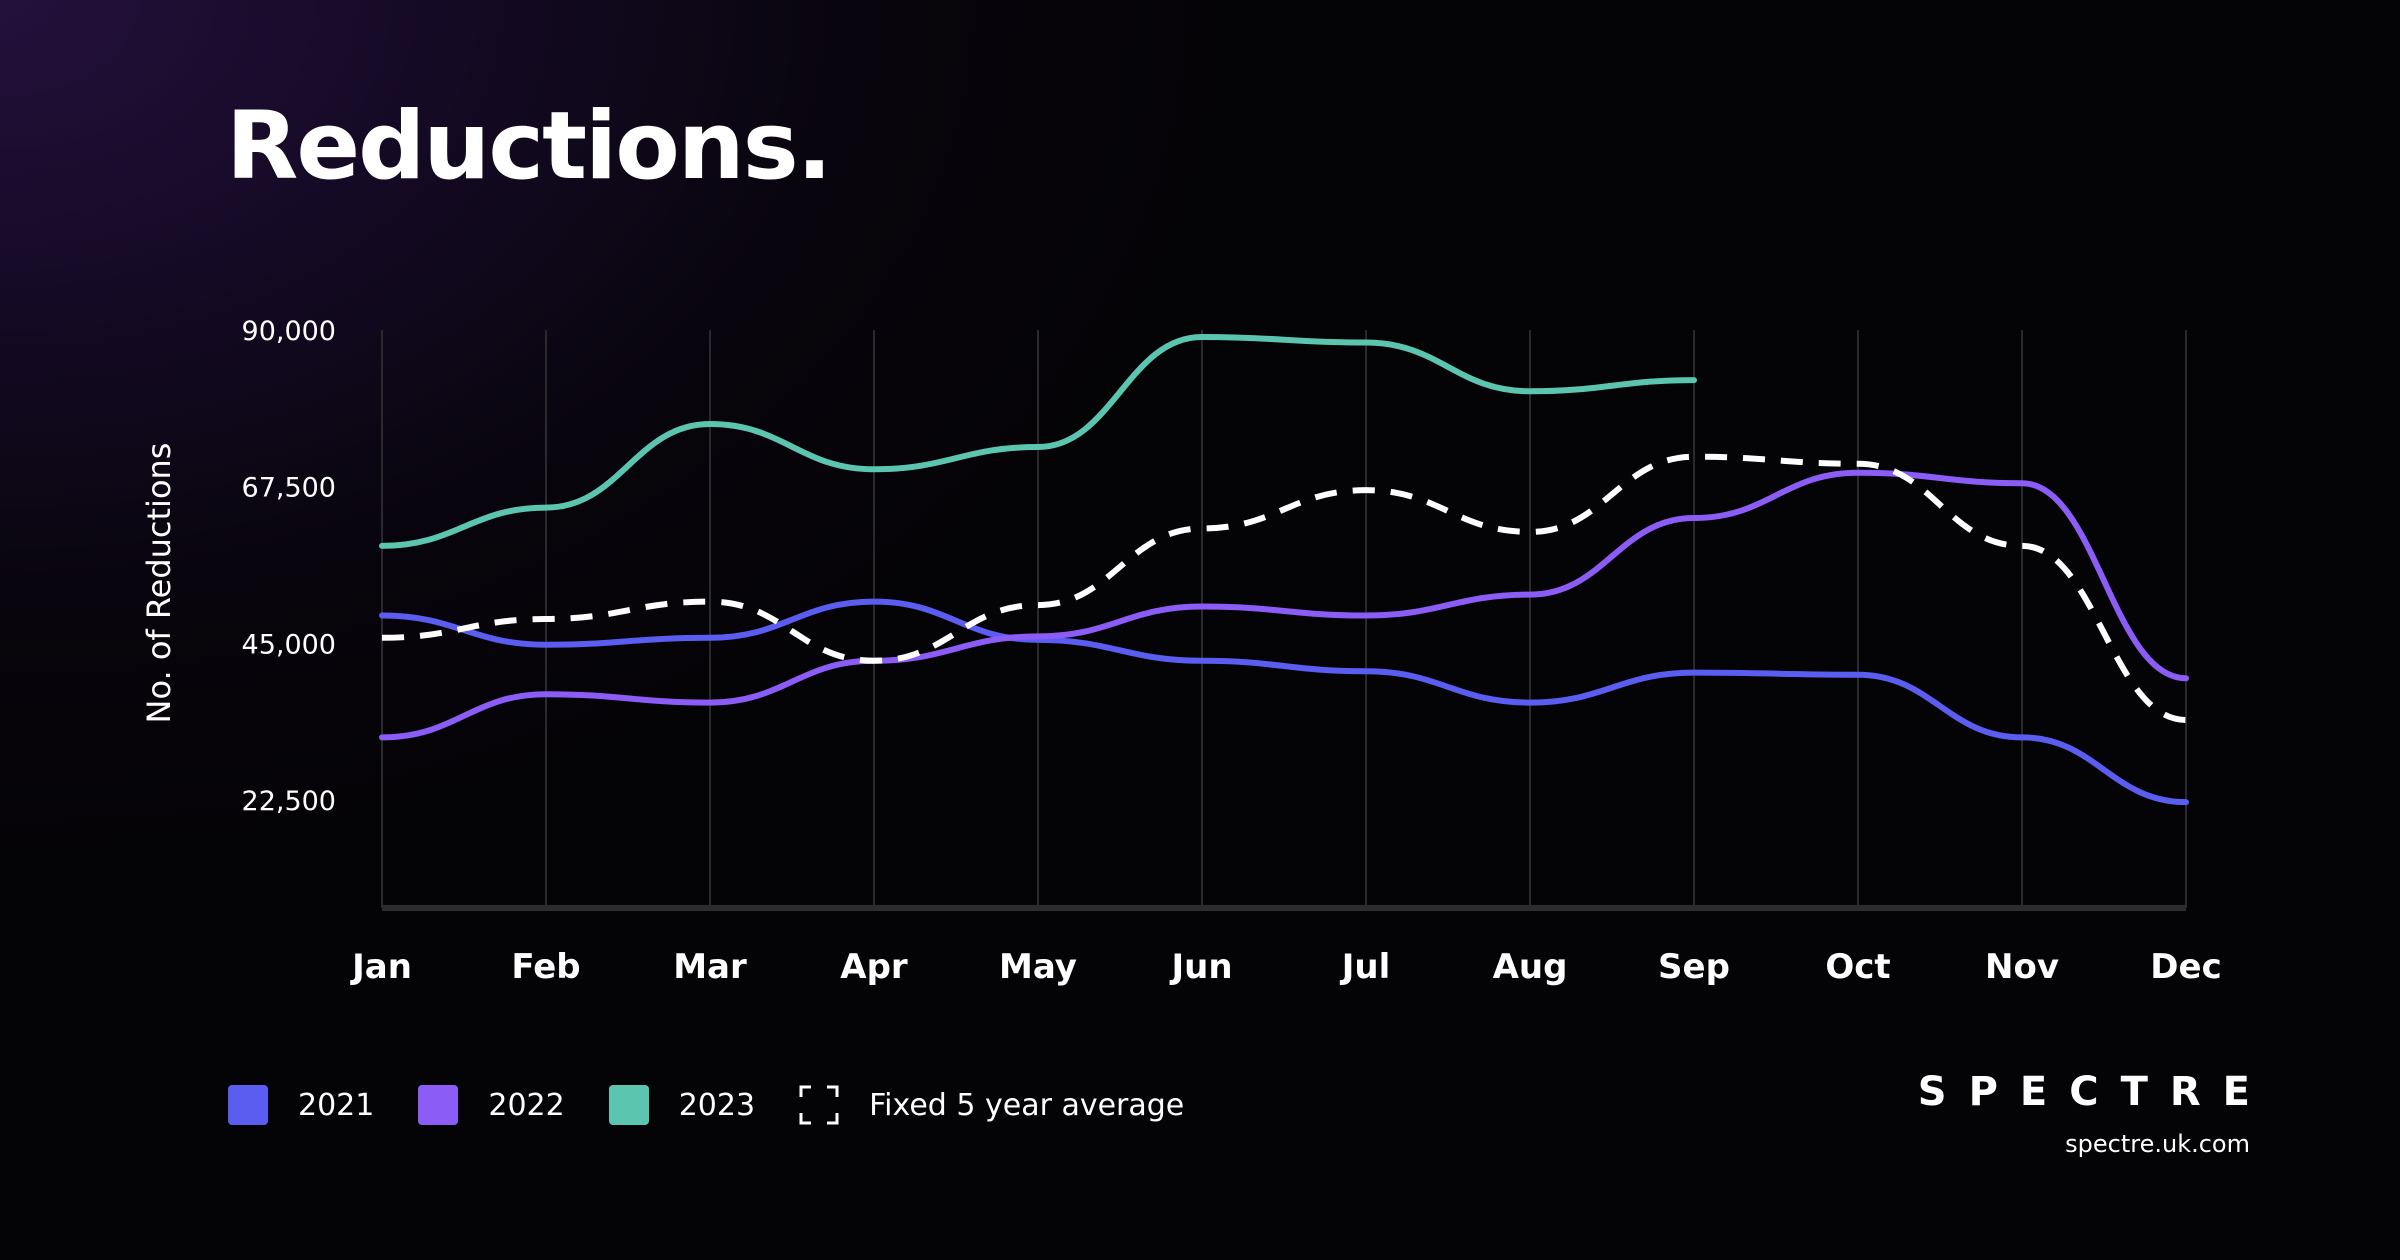 Image resolution: width=2400 pixels, height=1260 pixels. Describe the element at coordinates (2022, 967) in the screenshot. I see `x-tick-label: Nov` at that location.